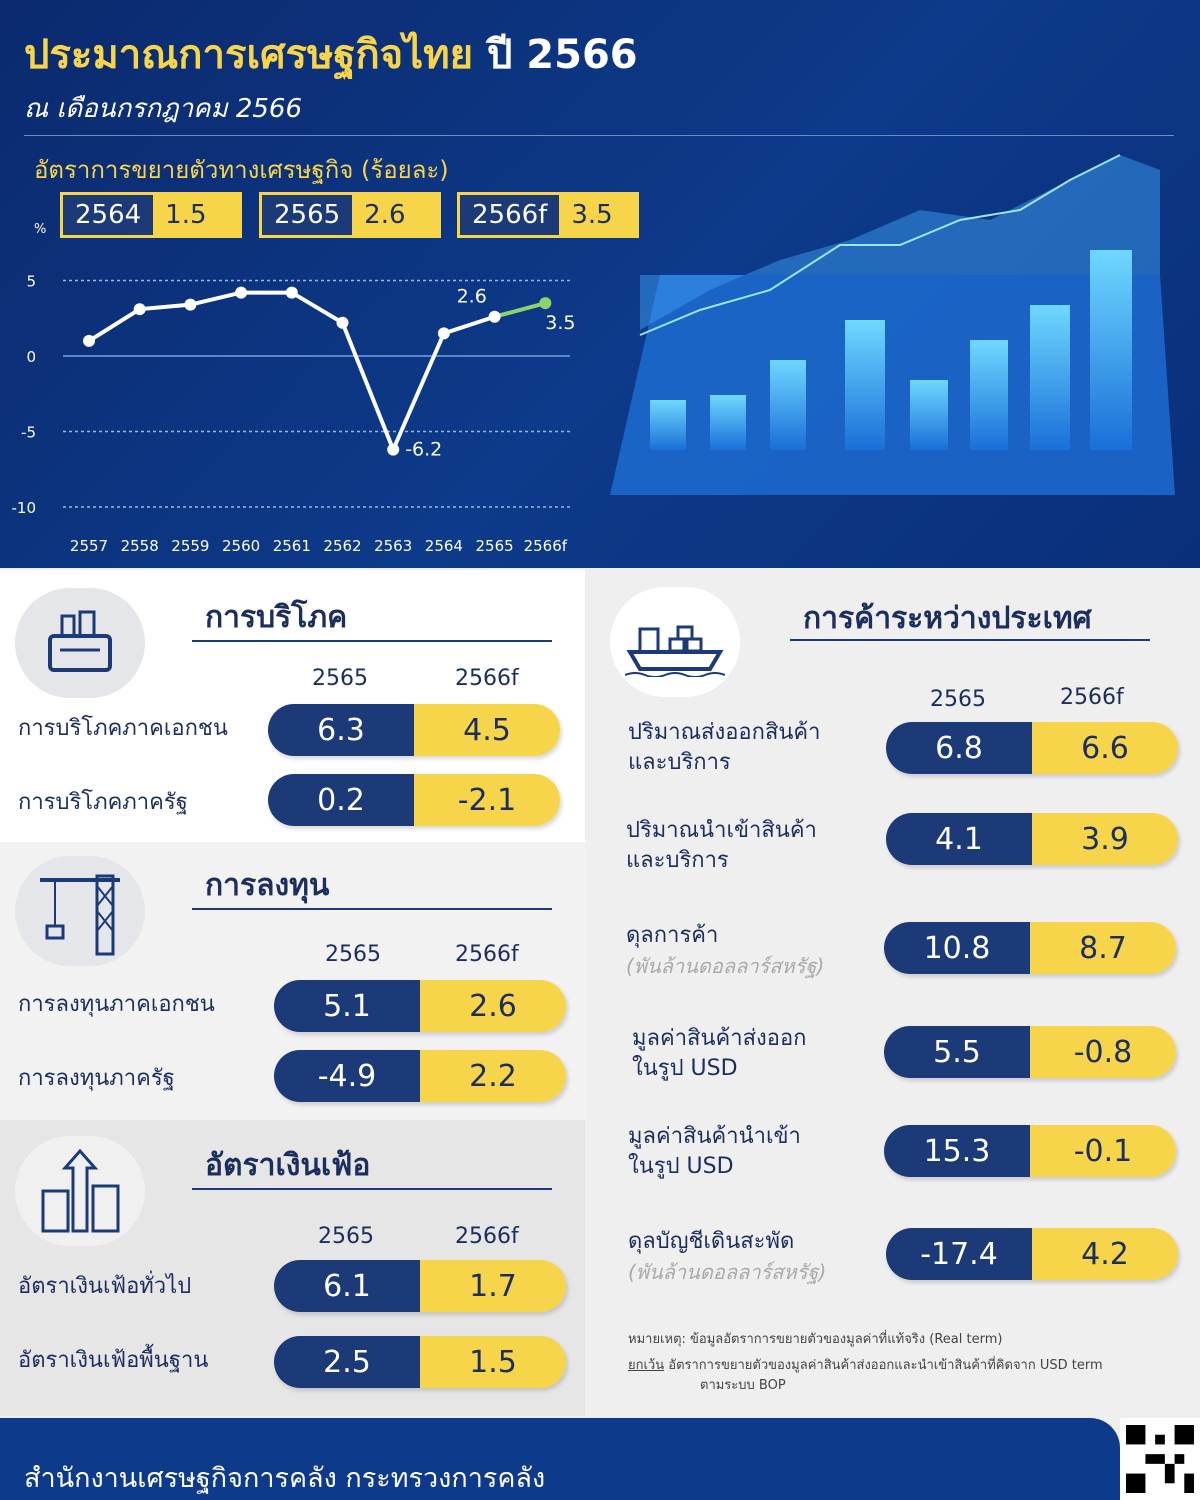 This screenshot has height=1500, width=1200. What do you see at coordinates (113, 1360) in the screenshot?
I see `row-label: อัตราเงินเฟ้อพื้นฐาน` at bounding box center [113, 1360].